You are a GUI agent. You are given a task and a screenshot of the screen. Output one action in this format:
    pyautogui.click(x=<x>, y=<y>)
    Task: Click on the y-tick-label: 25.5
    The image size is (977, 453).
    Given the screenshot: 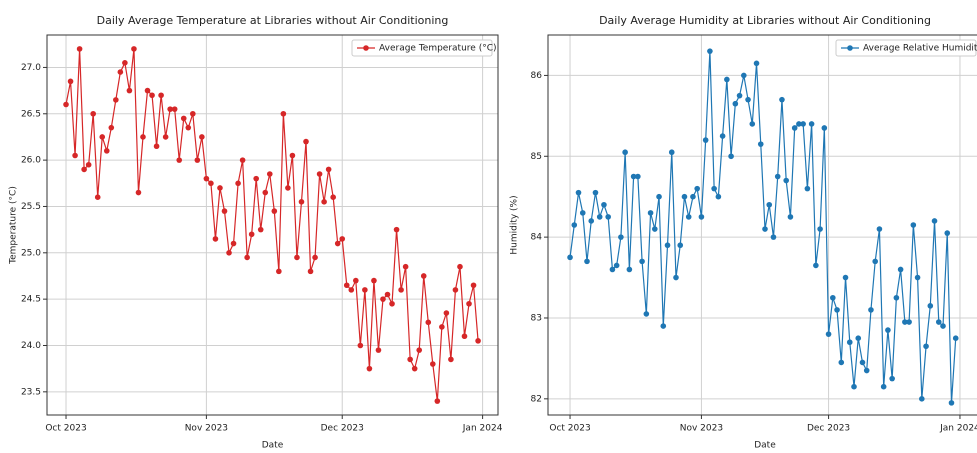 What is the action you would take?
    pyautogui.click(x=31, y=207)
    